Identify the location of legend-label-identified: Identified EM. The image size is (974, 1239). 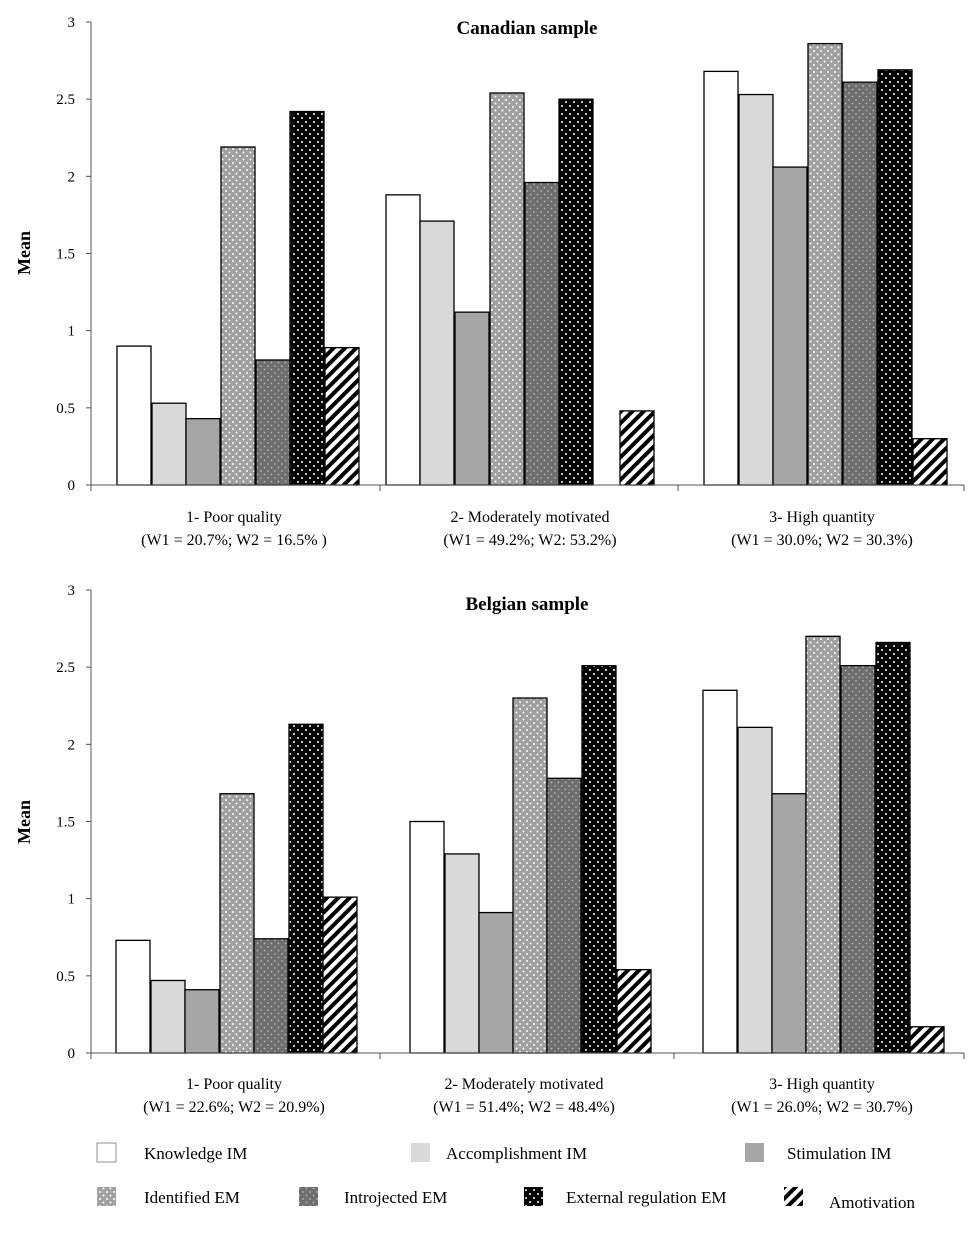
(192, 1197).